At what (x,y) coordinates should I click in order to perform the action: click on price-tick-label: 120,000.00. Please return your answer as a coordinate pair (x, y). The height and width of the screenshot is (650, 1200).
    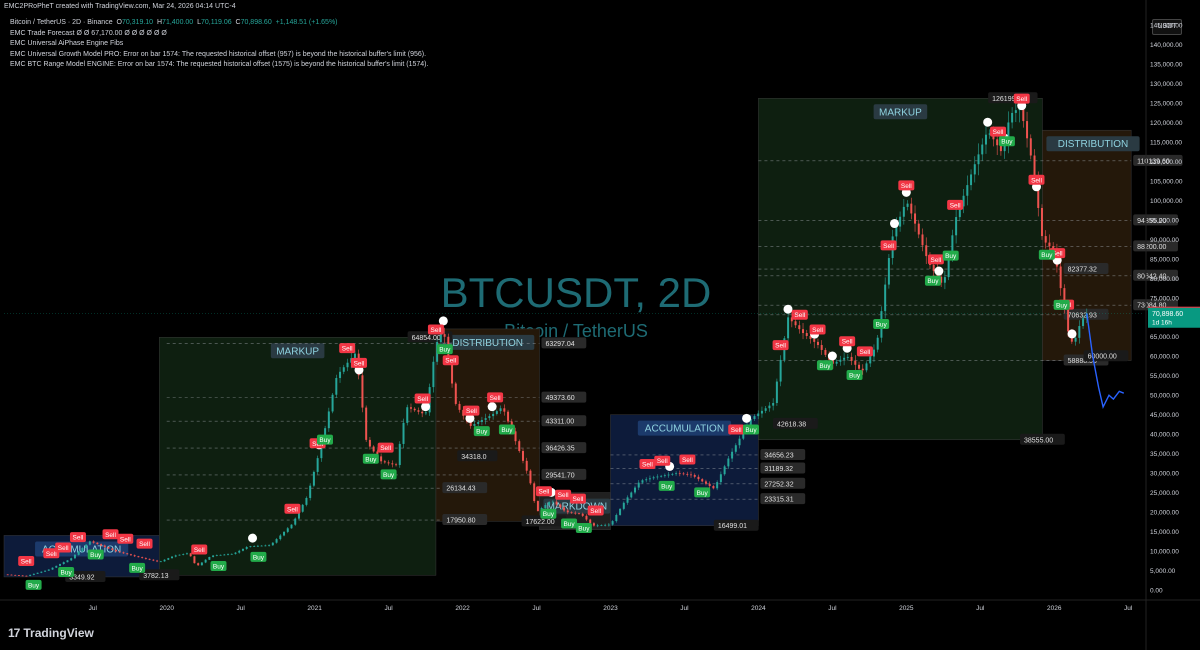
    Looking at the image, I should click on (1166, 123).